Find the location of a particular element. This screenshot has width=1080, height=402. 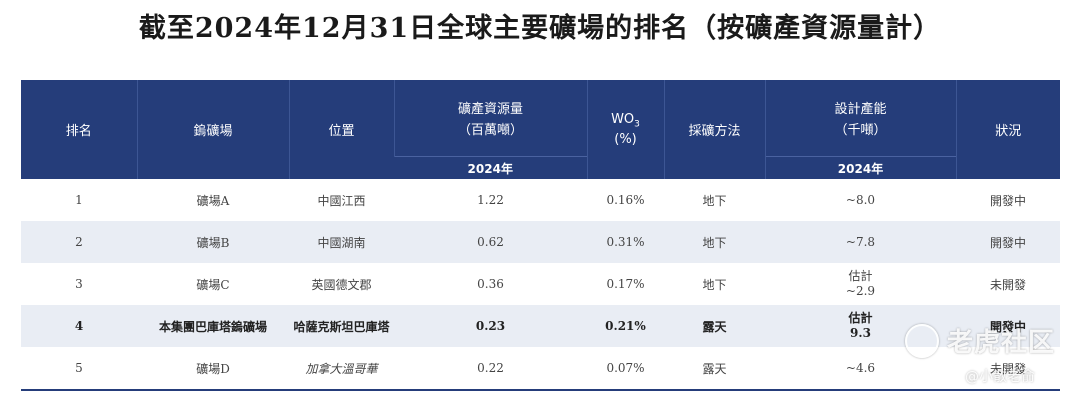

cell-wo3: 0.21% is located at coordinates (625, 326).